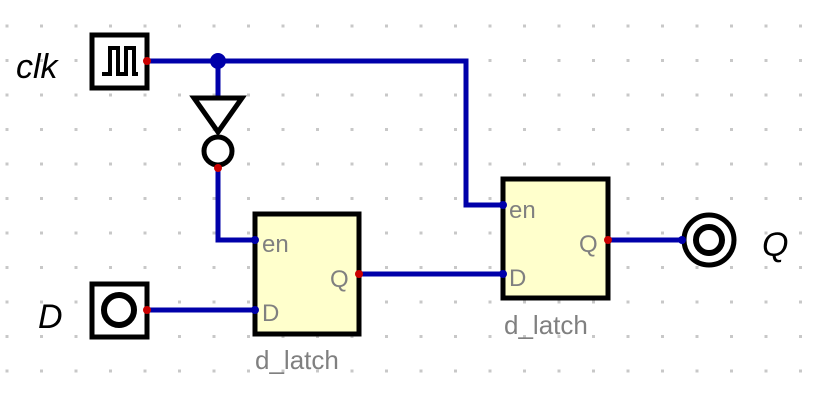  Describe the element at coordinates (546, 325) in the screenshot. I see `d-latch-2-name: d_latch` at that location.